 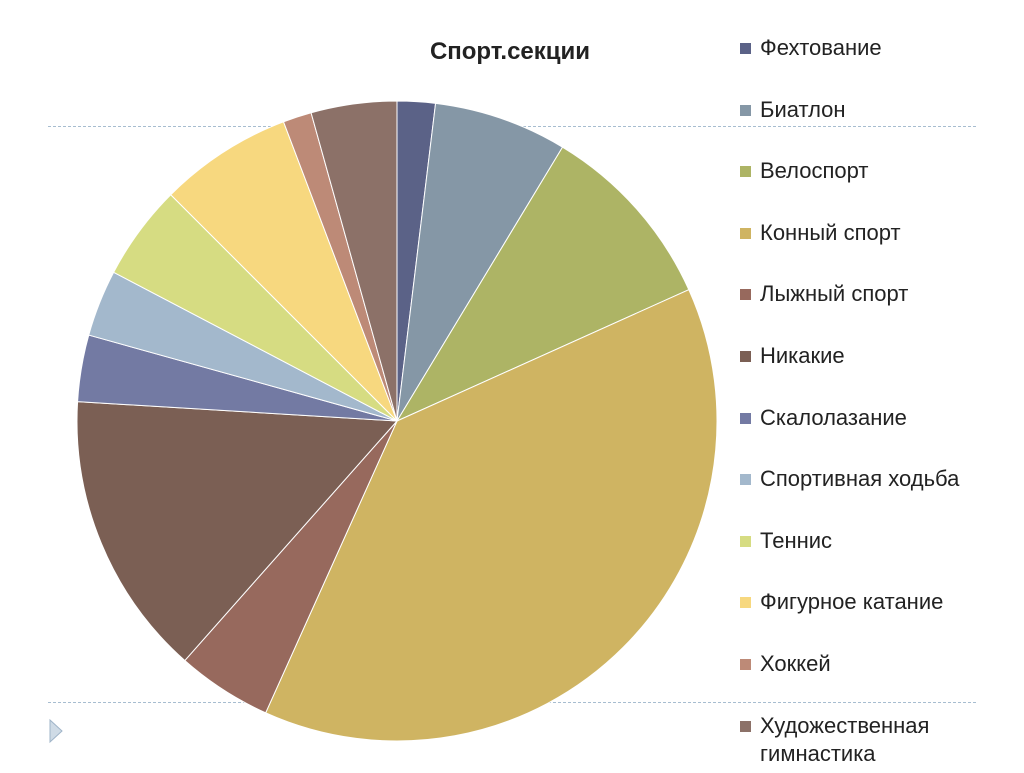 I want to click on legend-label: Художественная гимнастика, so click(x=845, y=739).